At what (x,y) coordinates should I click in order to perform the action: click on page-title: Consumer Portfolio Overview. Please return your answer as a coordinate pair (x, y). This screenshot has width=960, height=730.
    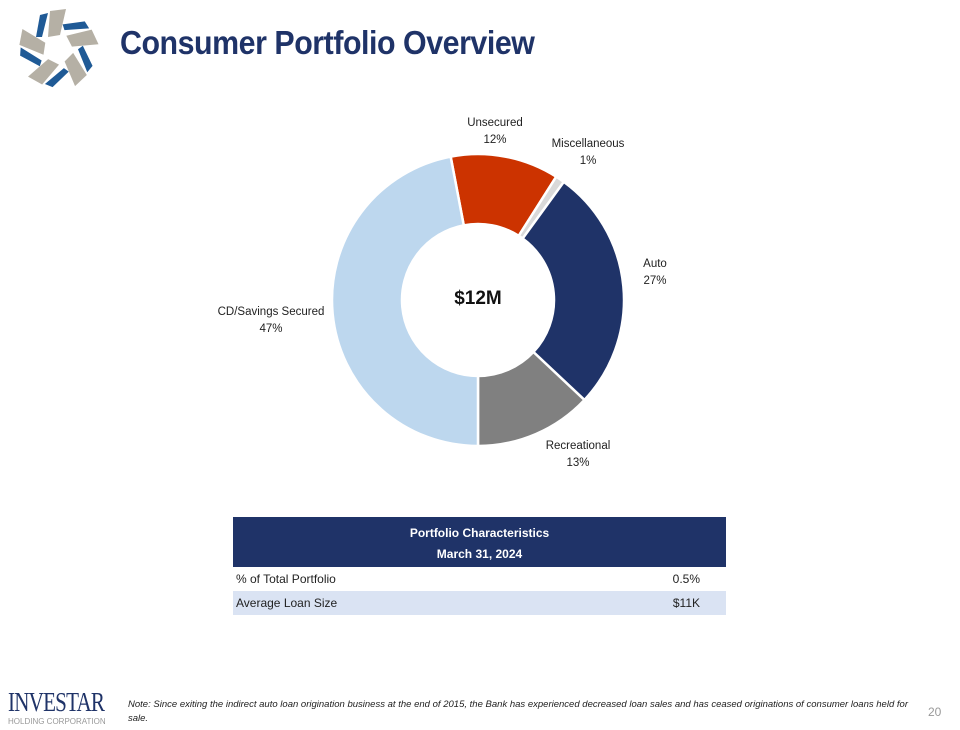
    Looking at the image, I should click on (327, 42).